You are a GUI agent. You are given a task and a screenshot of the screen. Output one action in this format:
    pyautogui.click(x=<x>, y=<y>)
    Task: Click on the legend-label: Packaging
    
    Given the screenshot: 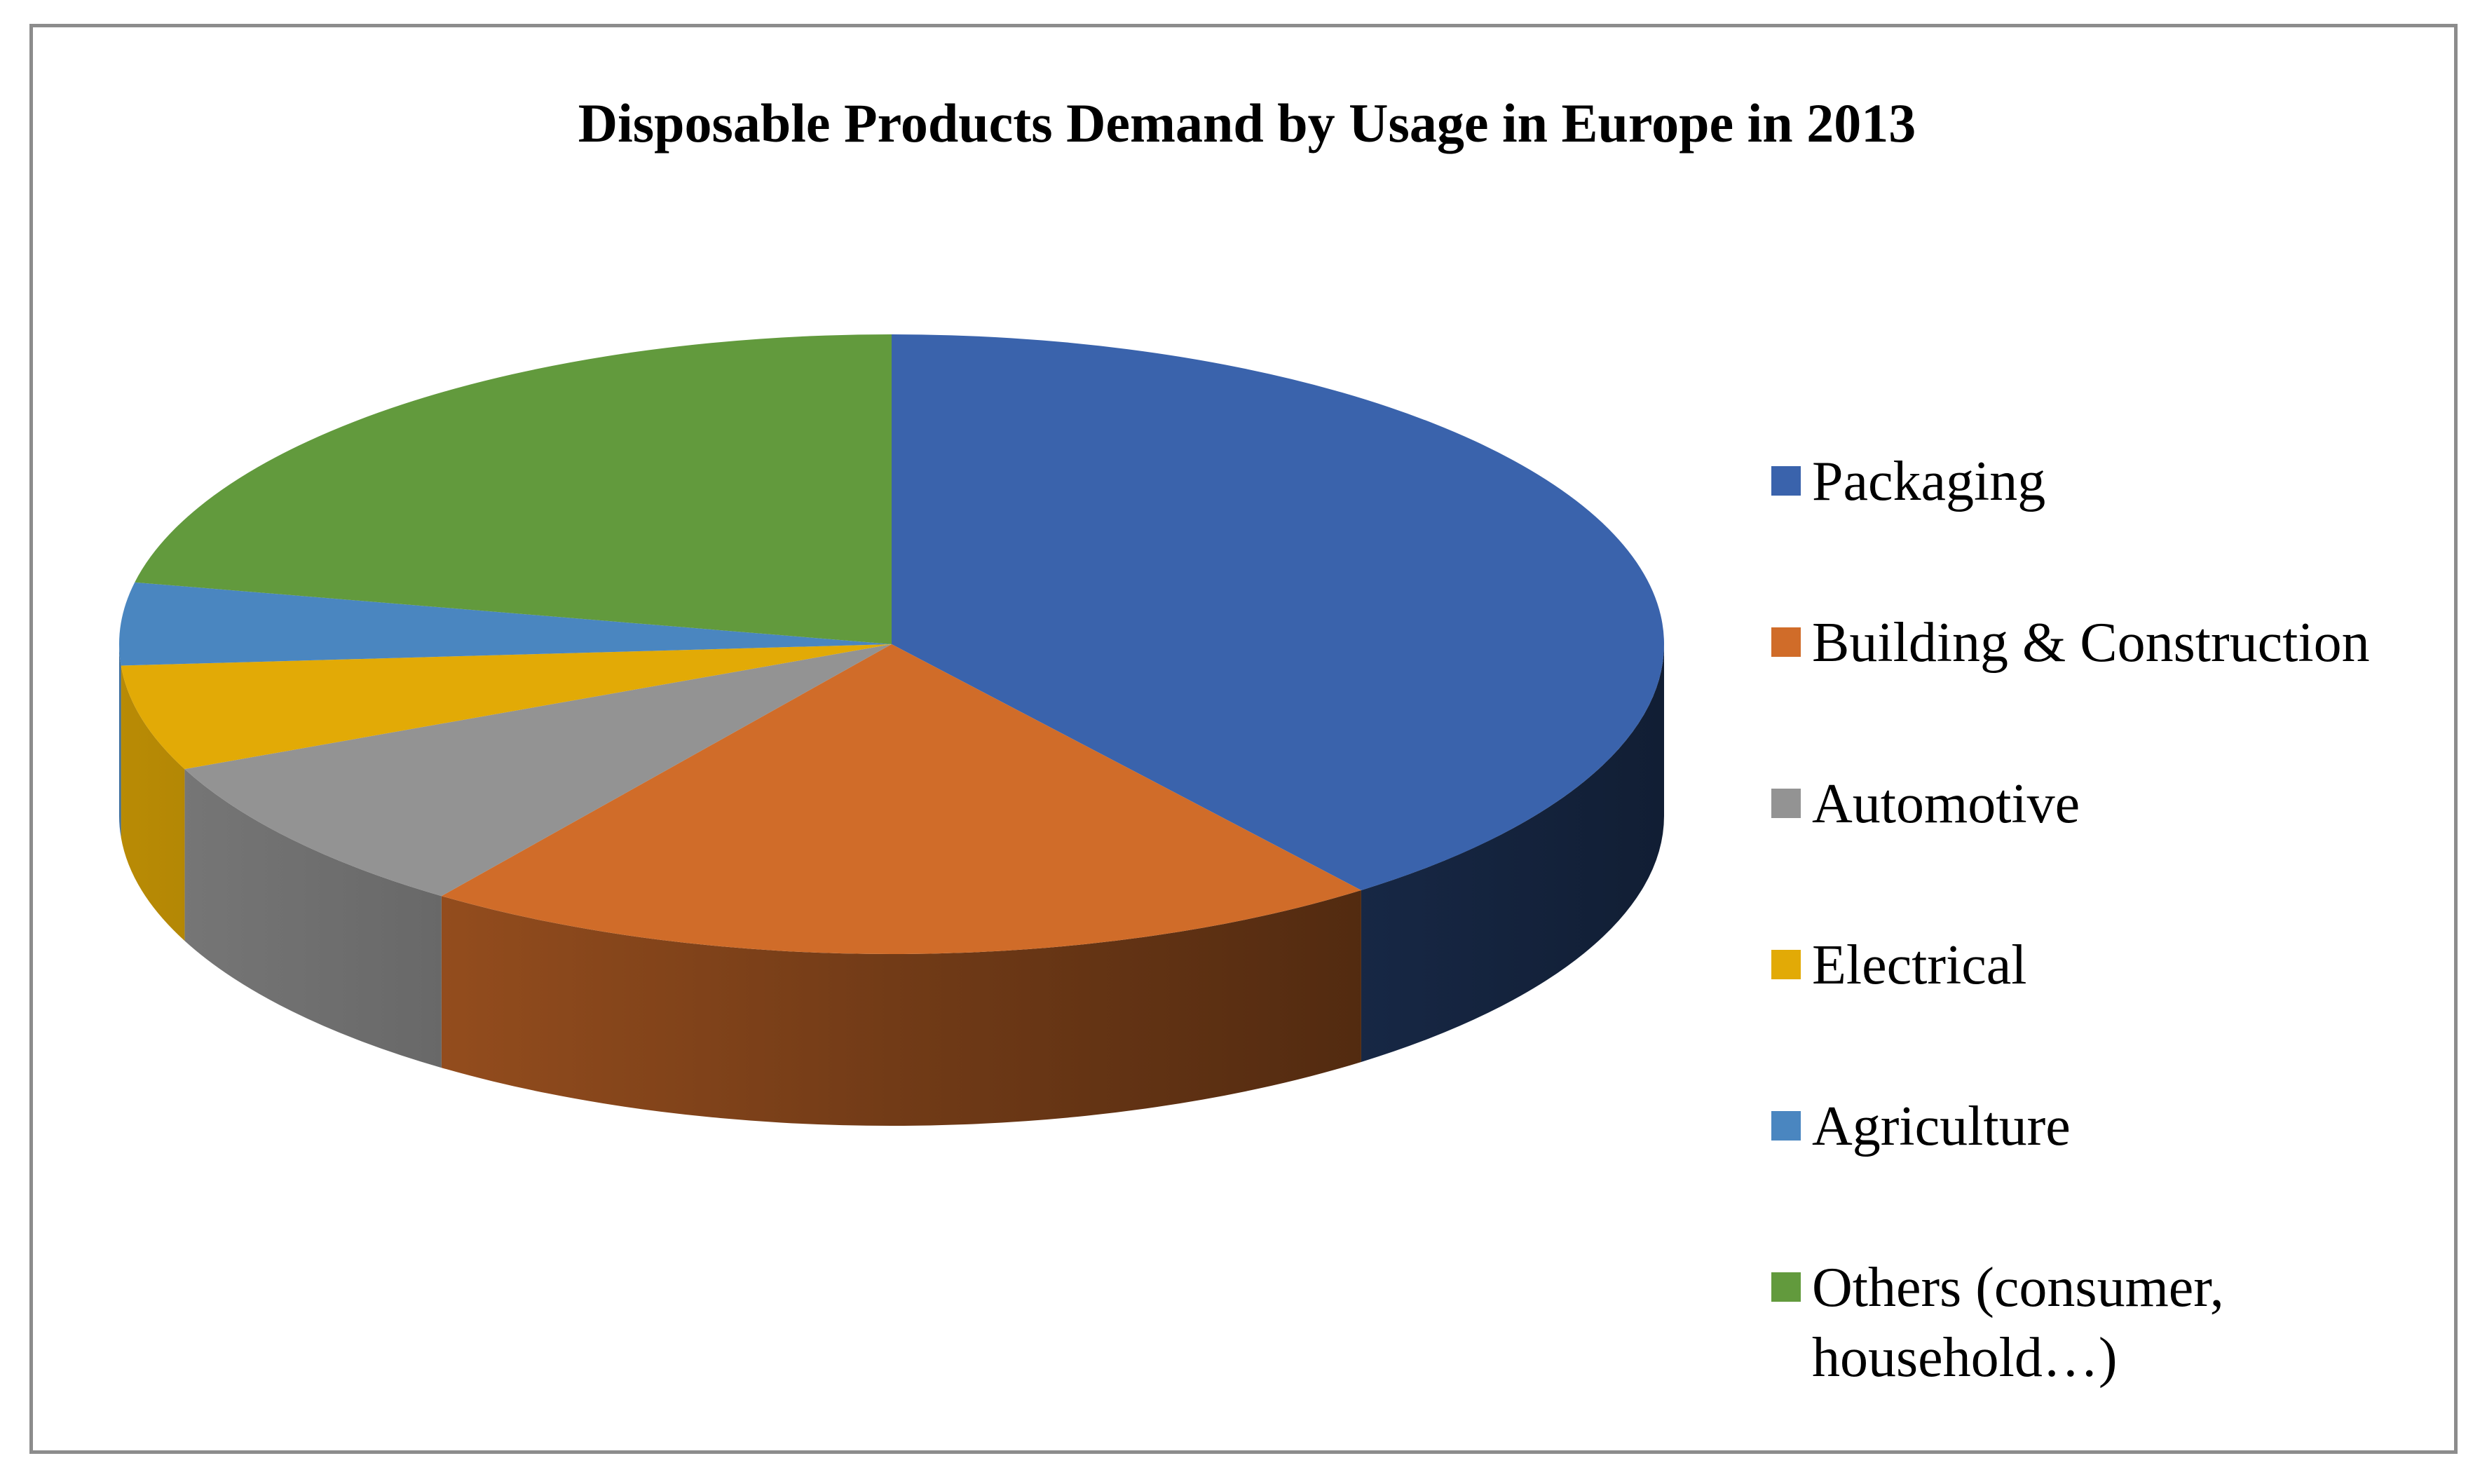 What is the action you would take?
    pyautogui.click(x=1929, y=481)
    